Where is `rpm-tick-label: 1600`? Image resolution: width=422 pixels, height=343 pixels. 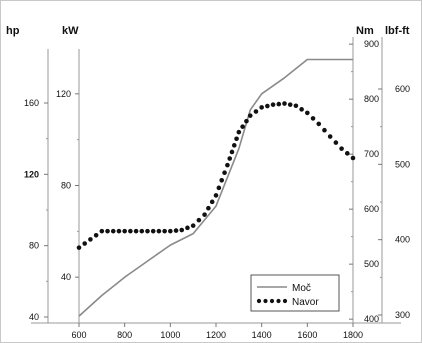
rpm-tick-label: 1600 is located at coordinates (307, 335).